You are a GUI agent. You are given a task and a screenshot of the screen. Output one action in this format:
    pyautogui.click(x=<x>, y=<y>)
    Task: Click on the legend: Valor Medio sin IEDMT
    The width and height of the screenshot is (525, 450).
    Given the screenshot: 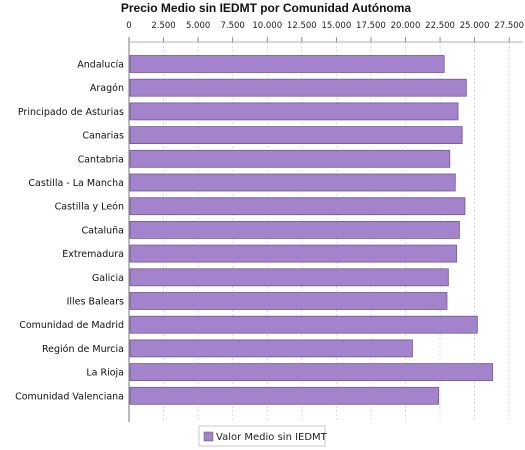 What is the action you would take?
    pyautogui.click(x=263, y=436)
    